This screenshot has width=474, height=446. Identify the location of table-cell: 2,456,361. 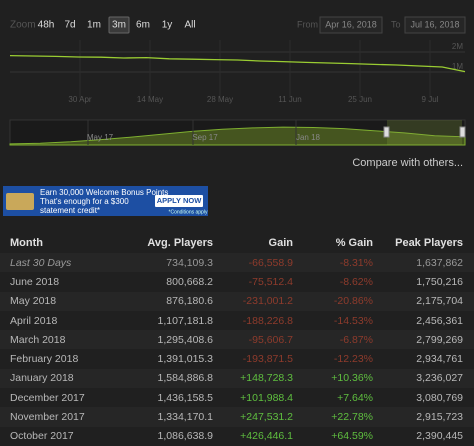
(439, 320).